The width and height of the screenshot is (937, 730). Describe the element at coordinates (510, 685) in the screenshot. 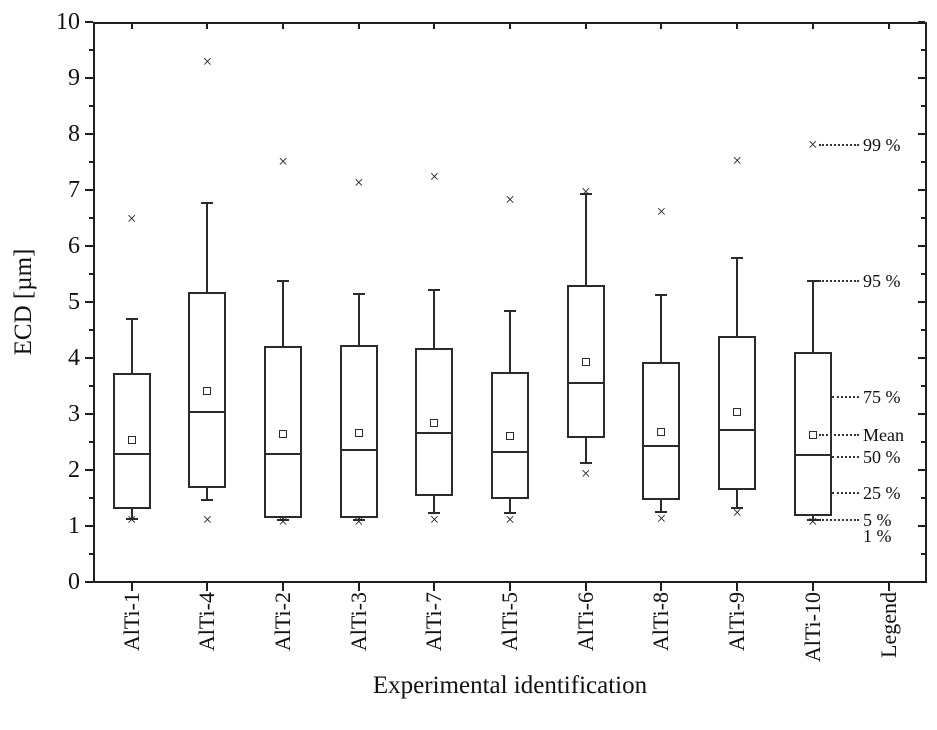

I see `x-axis-title: Experimental identification` at that location.